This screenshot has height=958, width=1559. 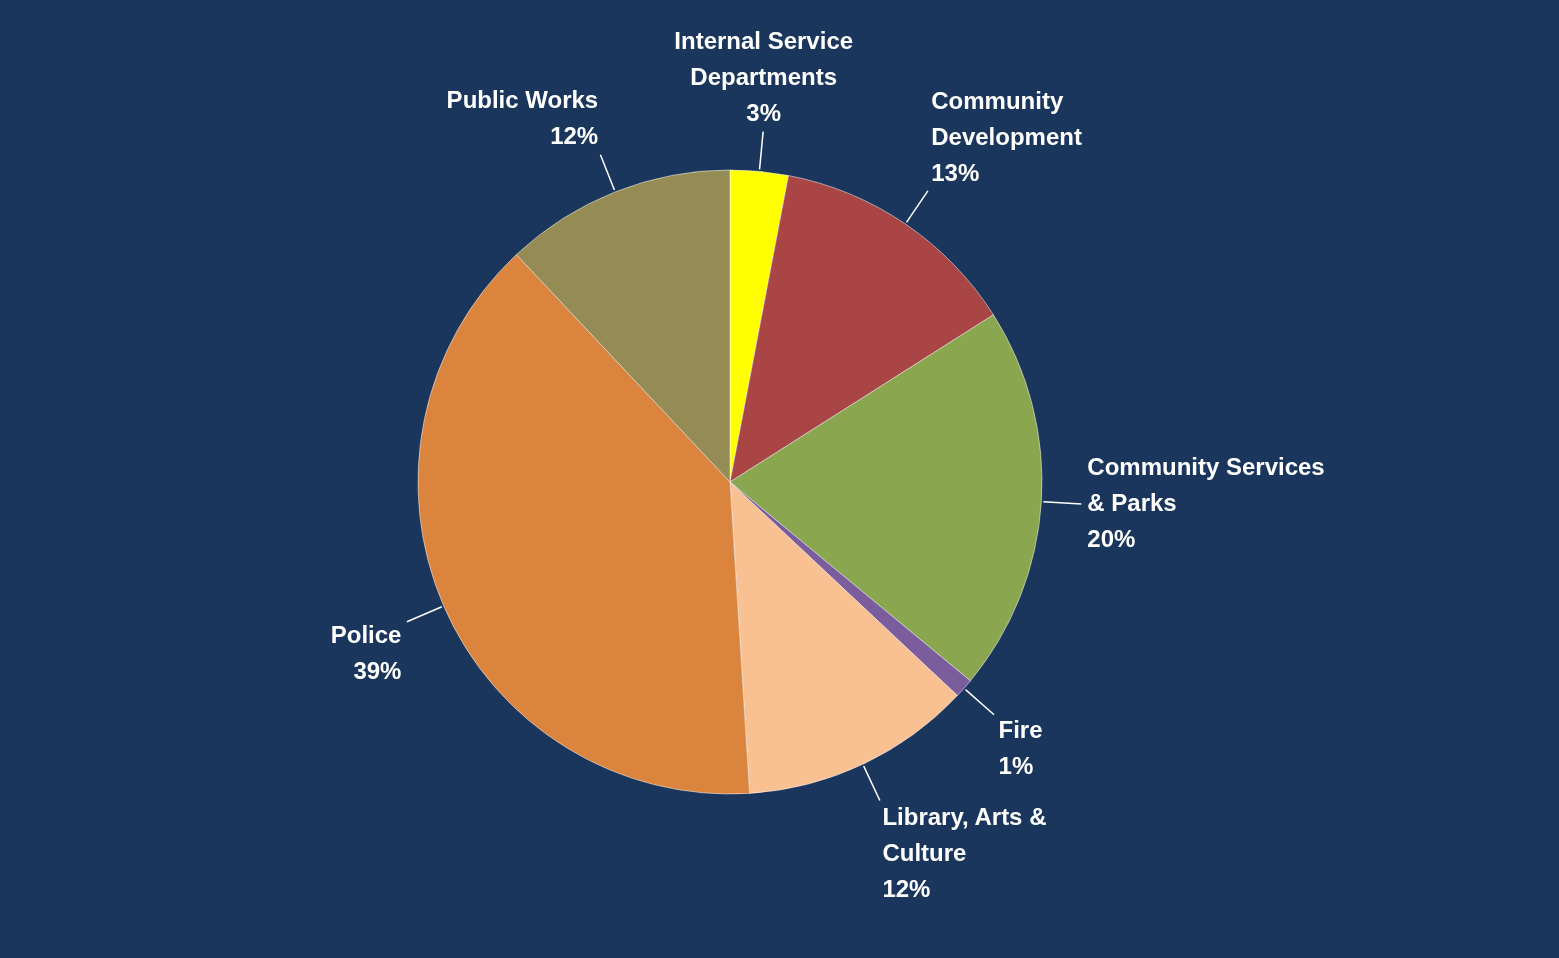 What do you see at coordinates (1206, 485) in the screenshot?
I see `slice-label: Community Services & Parks` at bounding box center [1206, 485].